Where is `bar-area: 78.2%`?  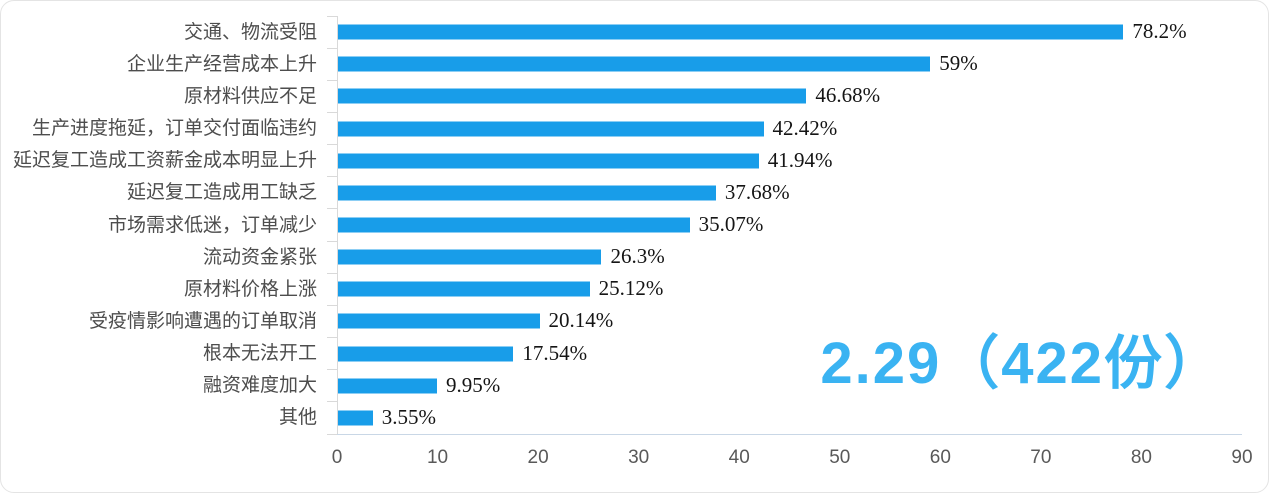 bar-area: 78.2% is located at coordinates (789, 32).